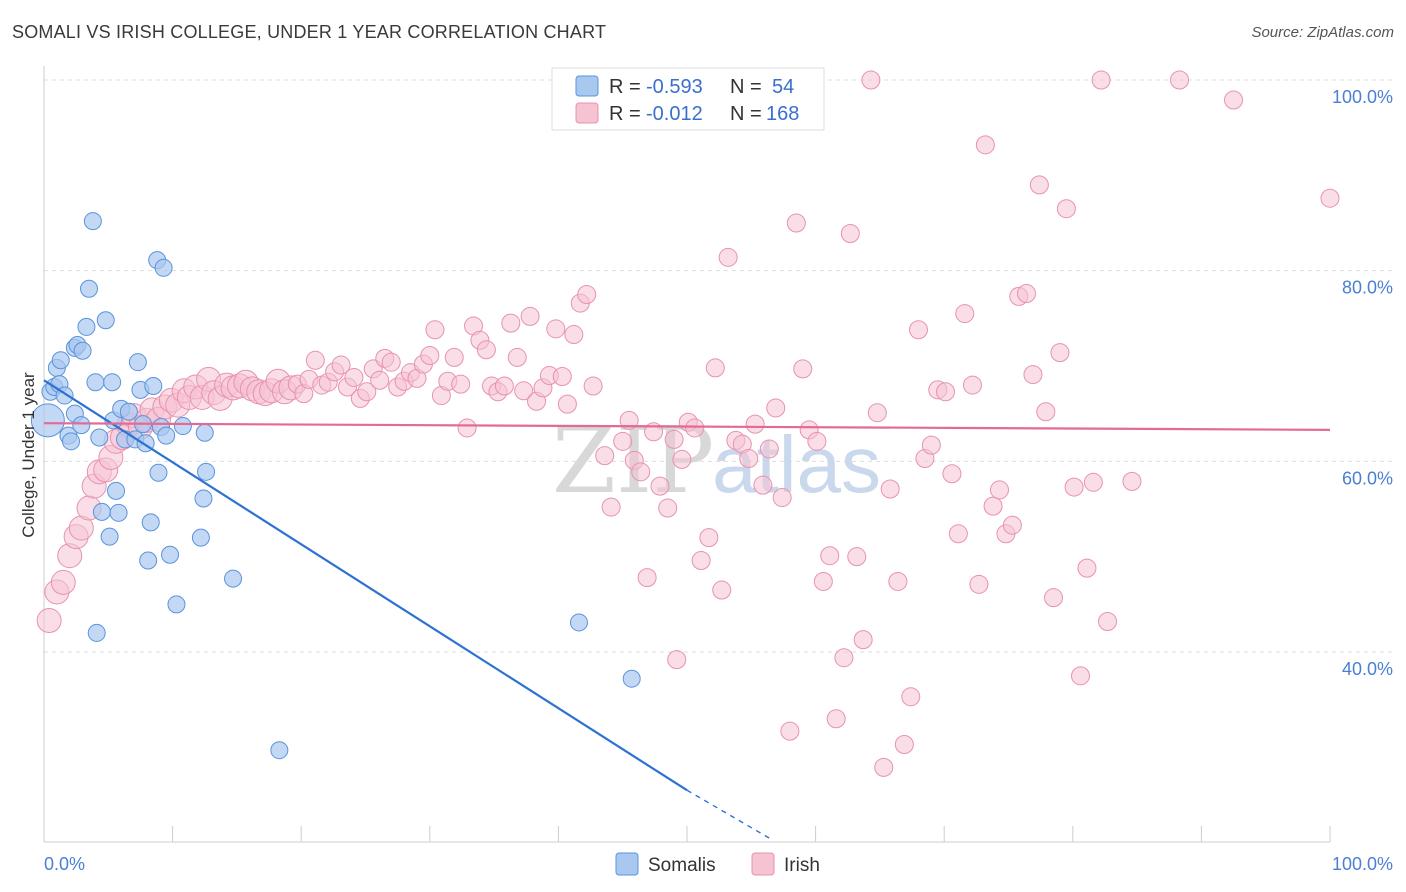 The width and height of the screenshot is (1406, 892). I want to click on y-tick-label-60: 60.0%, so click(1367, 478).